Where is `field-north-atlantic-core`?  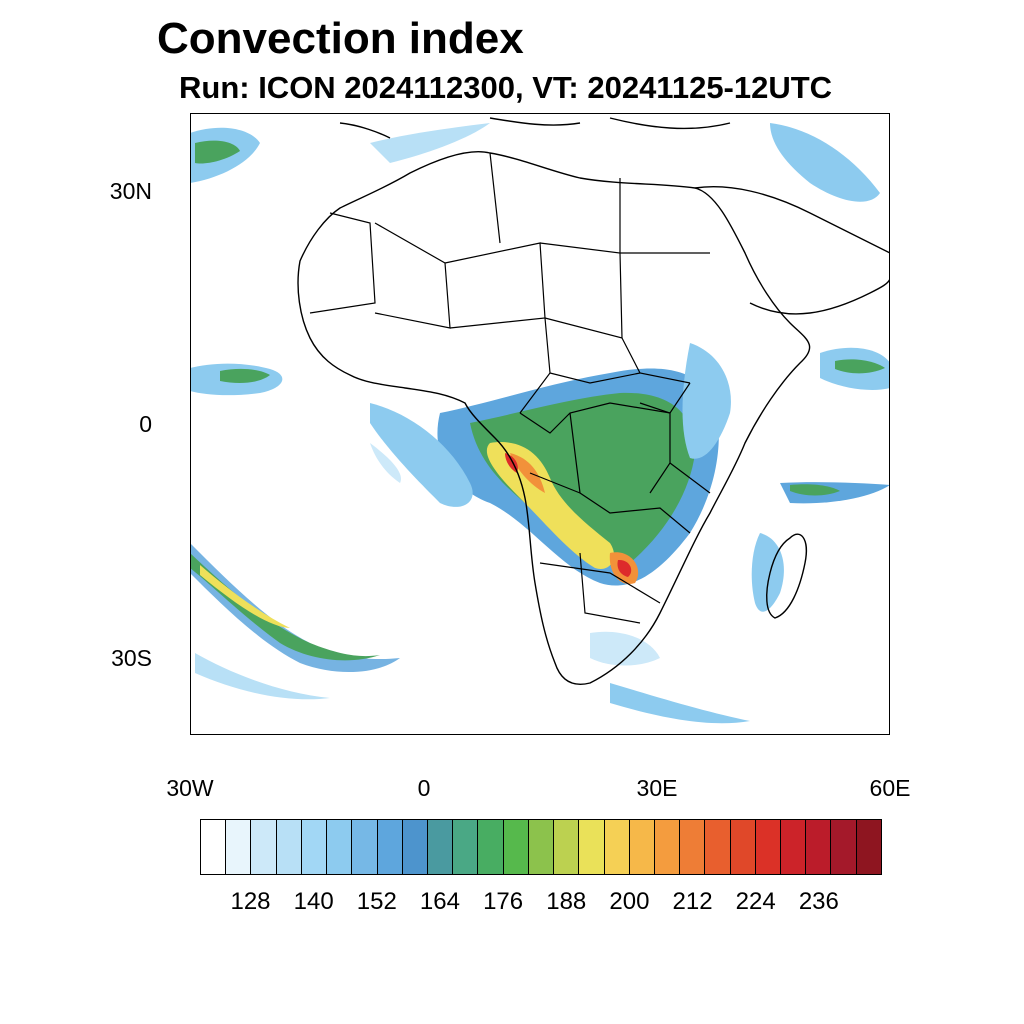
field-north-atlantic-core is located at coordinates (217, 152).